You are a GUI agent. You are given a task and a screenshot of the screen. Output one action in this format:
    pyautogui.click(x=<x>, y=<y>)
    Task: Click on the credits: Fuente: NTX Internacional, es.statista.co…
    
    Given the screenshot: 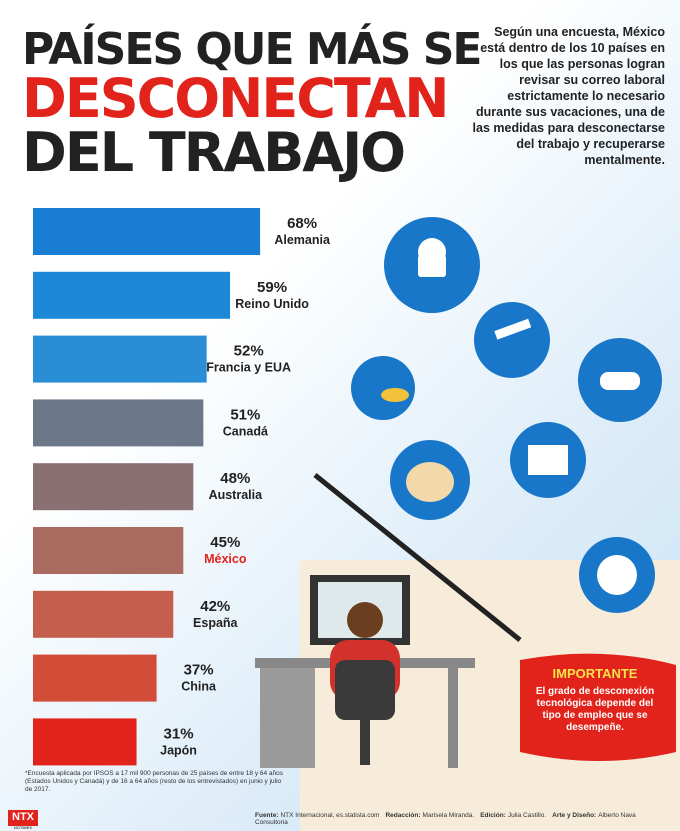 What is the action you would take?
    pyautogui.click(x=465, y=819)
    